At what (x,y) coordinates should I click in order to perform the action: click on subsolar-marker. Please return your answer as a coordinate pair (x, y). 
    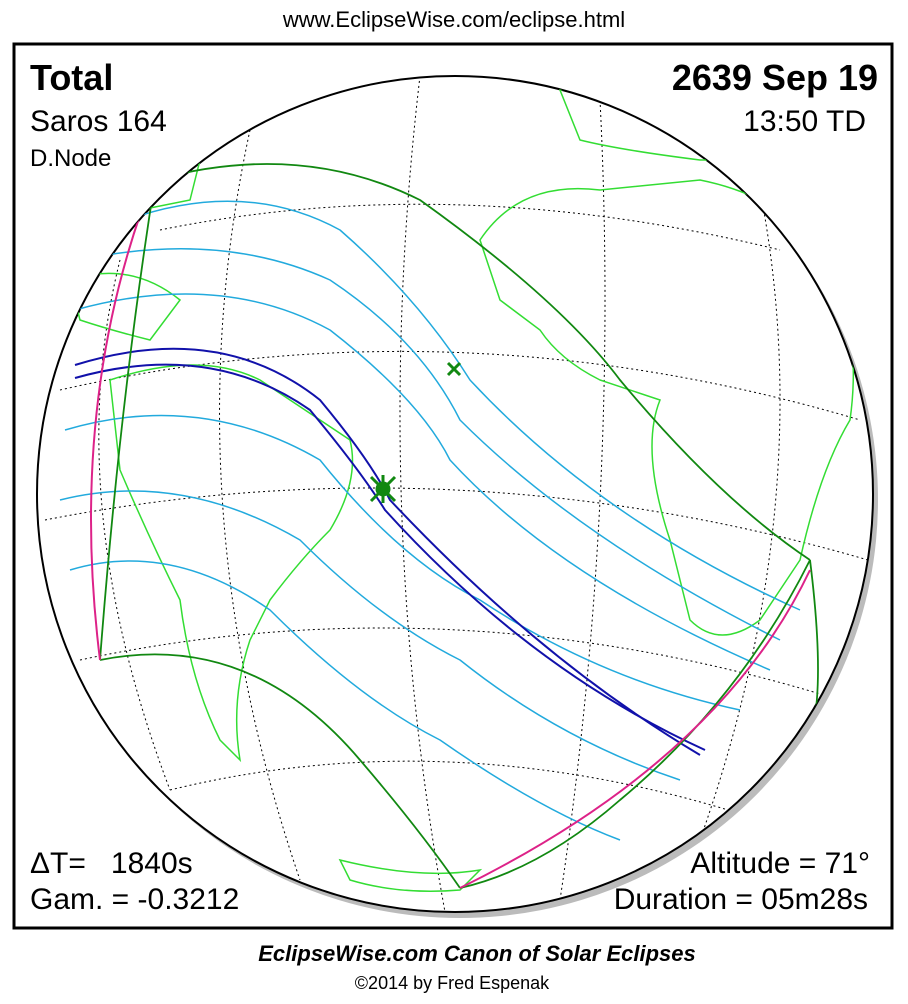
    Looking at the image, I should click on (454, 369).